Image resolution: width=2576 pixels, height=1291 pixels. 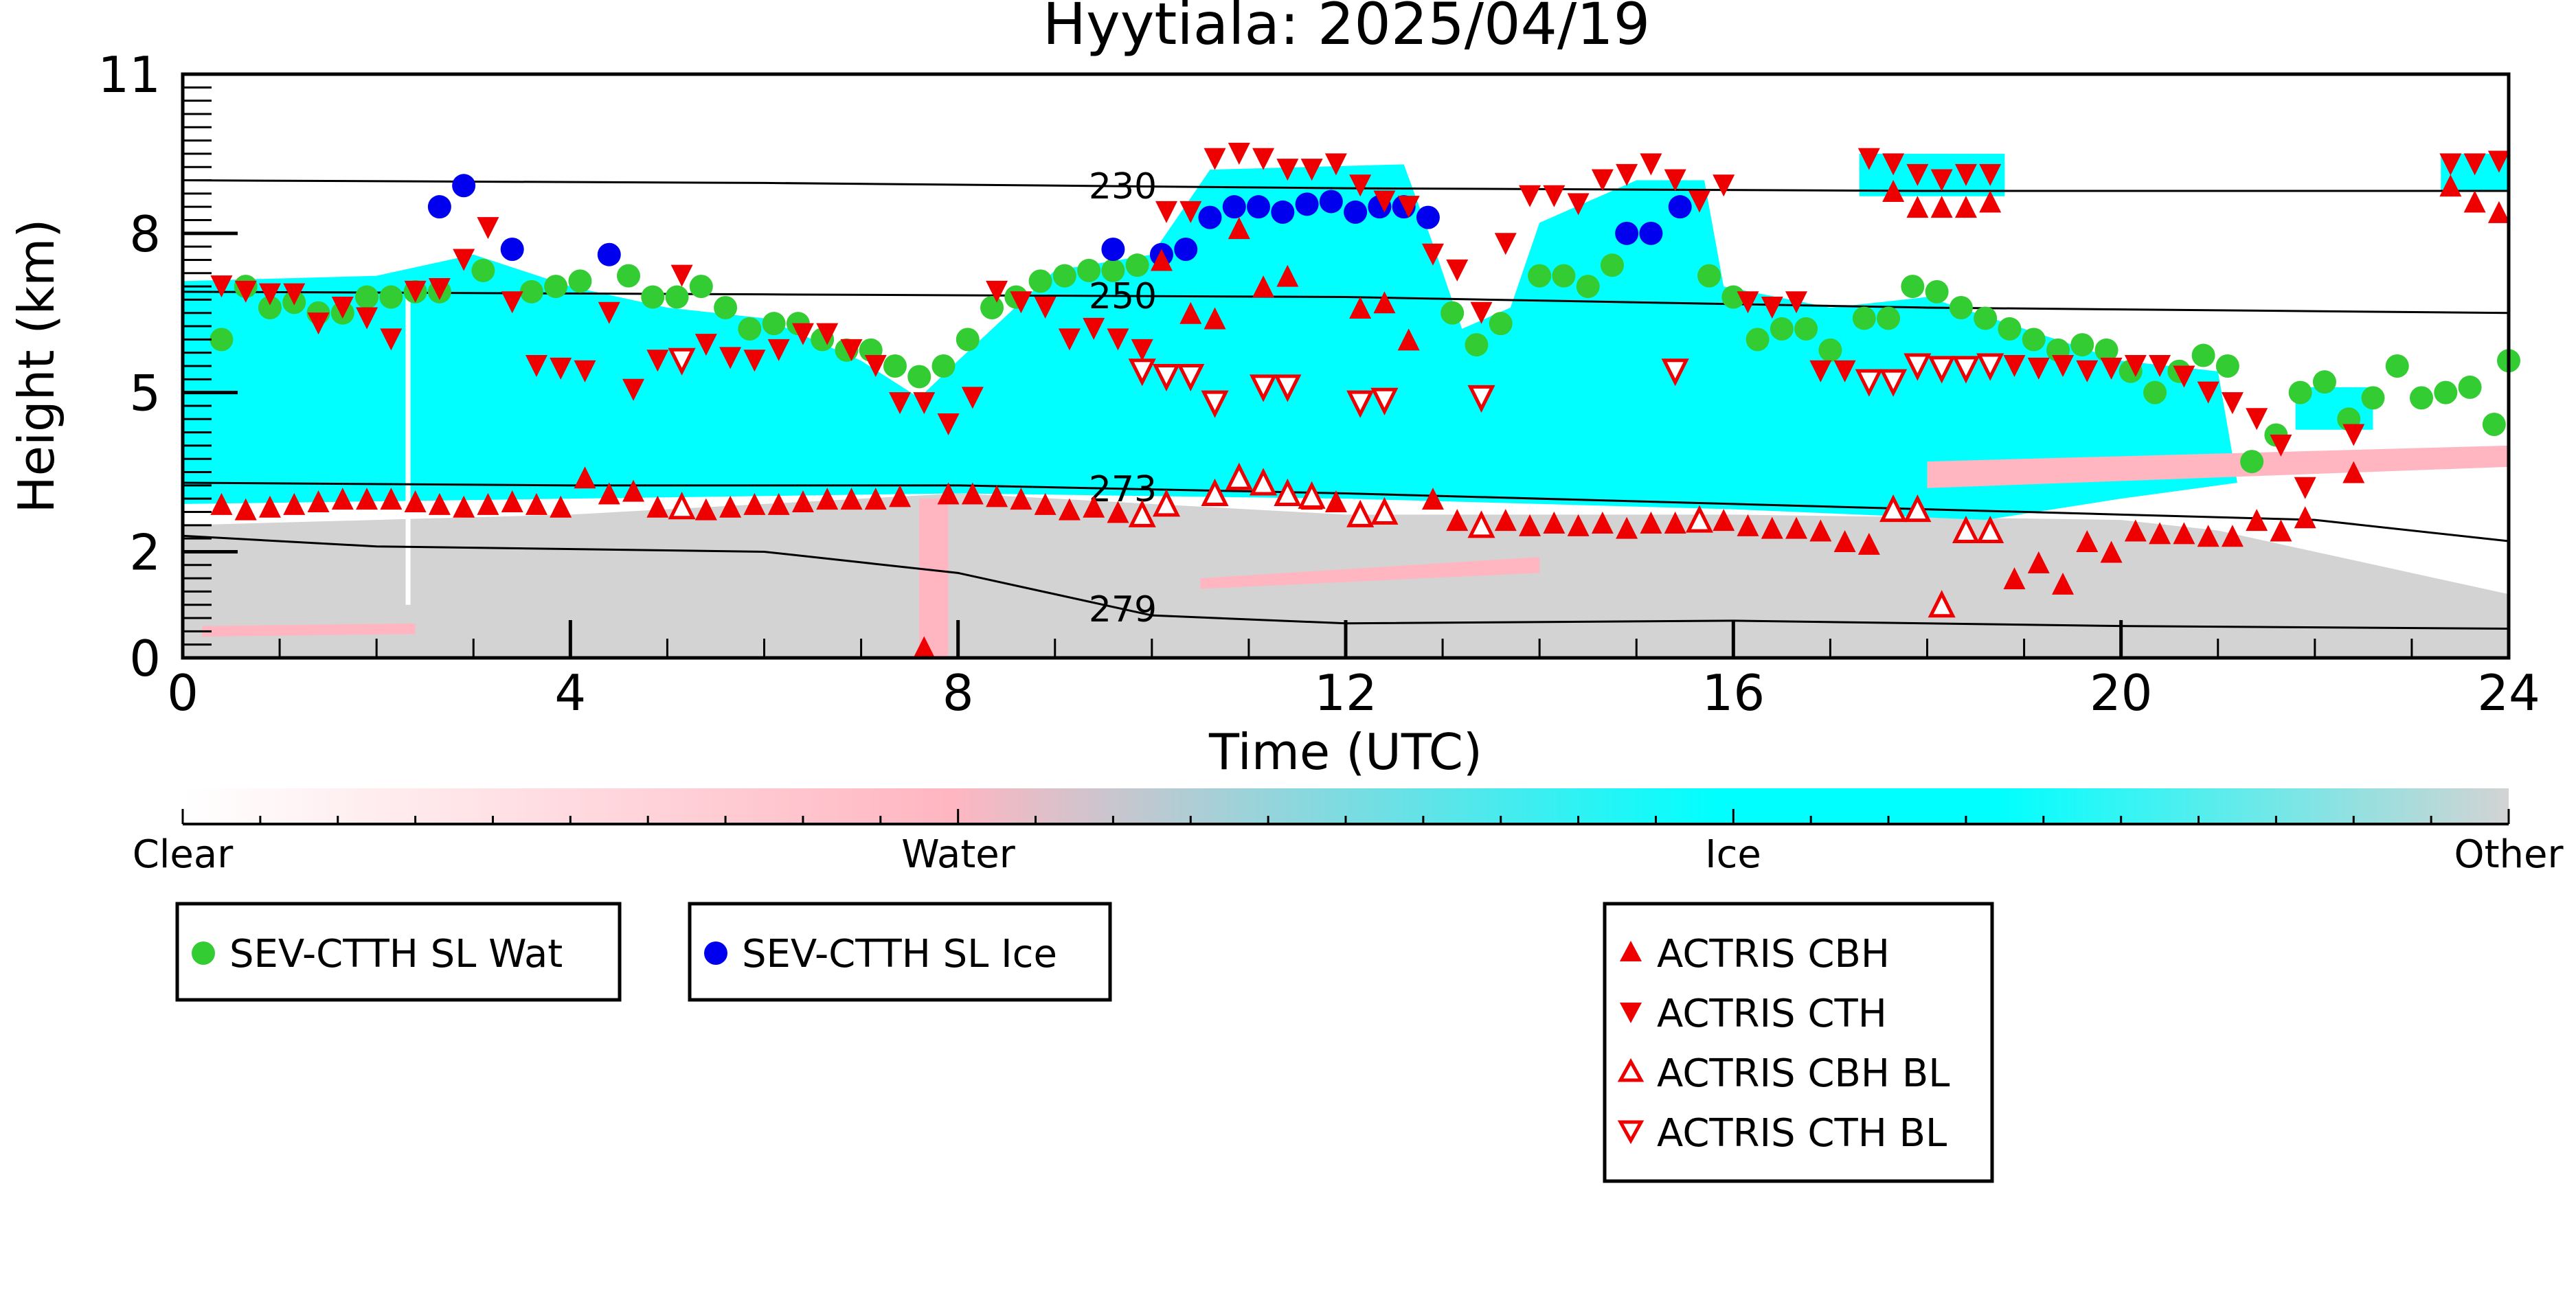 What do you see at coordinates (958, 693) in the screenshot?
I see `x-tick-label: 8` at bounding box center [958, 693].